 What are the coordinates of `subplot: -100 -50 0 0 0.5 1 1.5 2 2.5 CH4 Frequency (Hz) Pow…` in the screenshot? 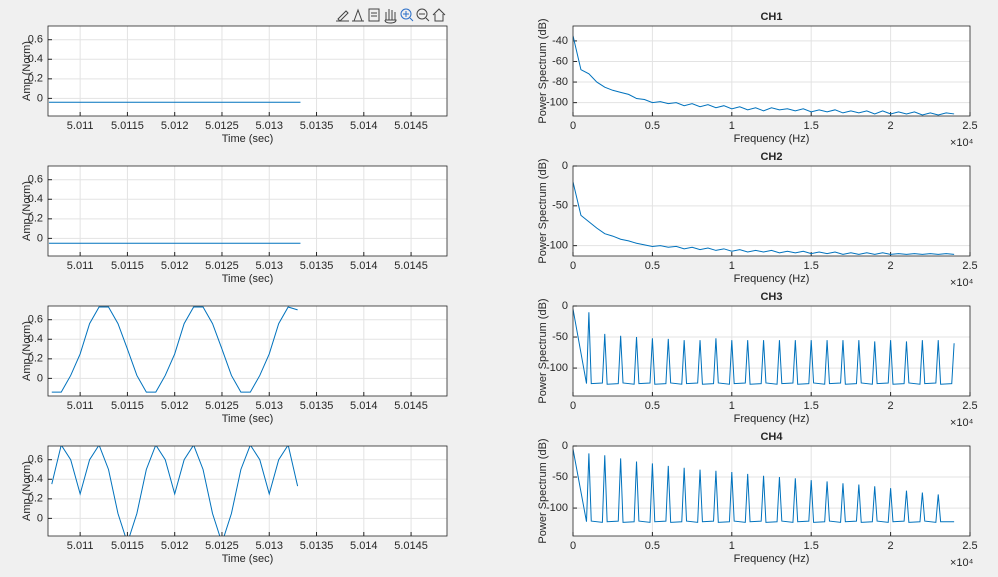 It's located at (757, 500).